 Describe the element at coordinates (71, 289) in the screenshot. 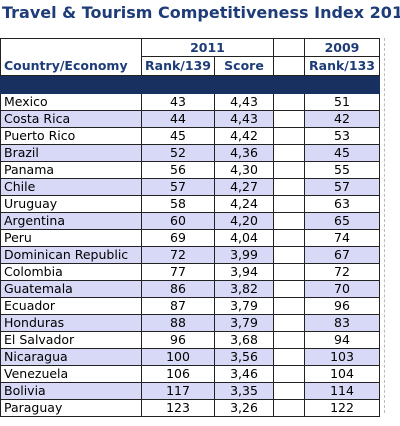

I see `cell-country: Guatemala` at that location.